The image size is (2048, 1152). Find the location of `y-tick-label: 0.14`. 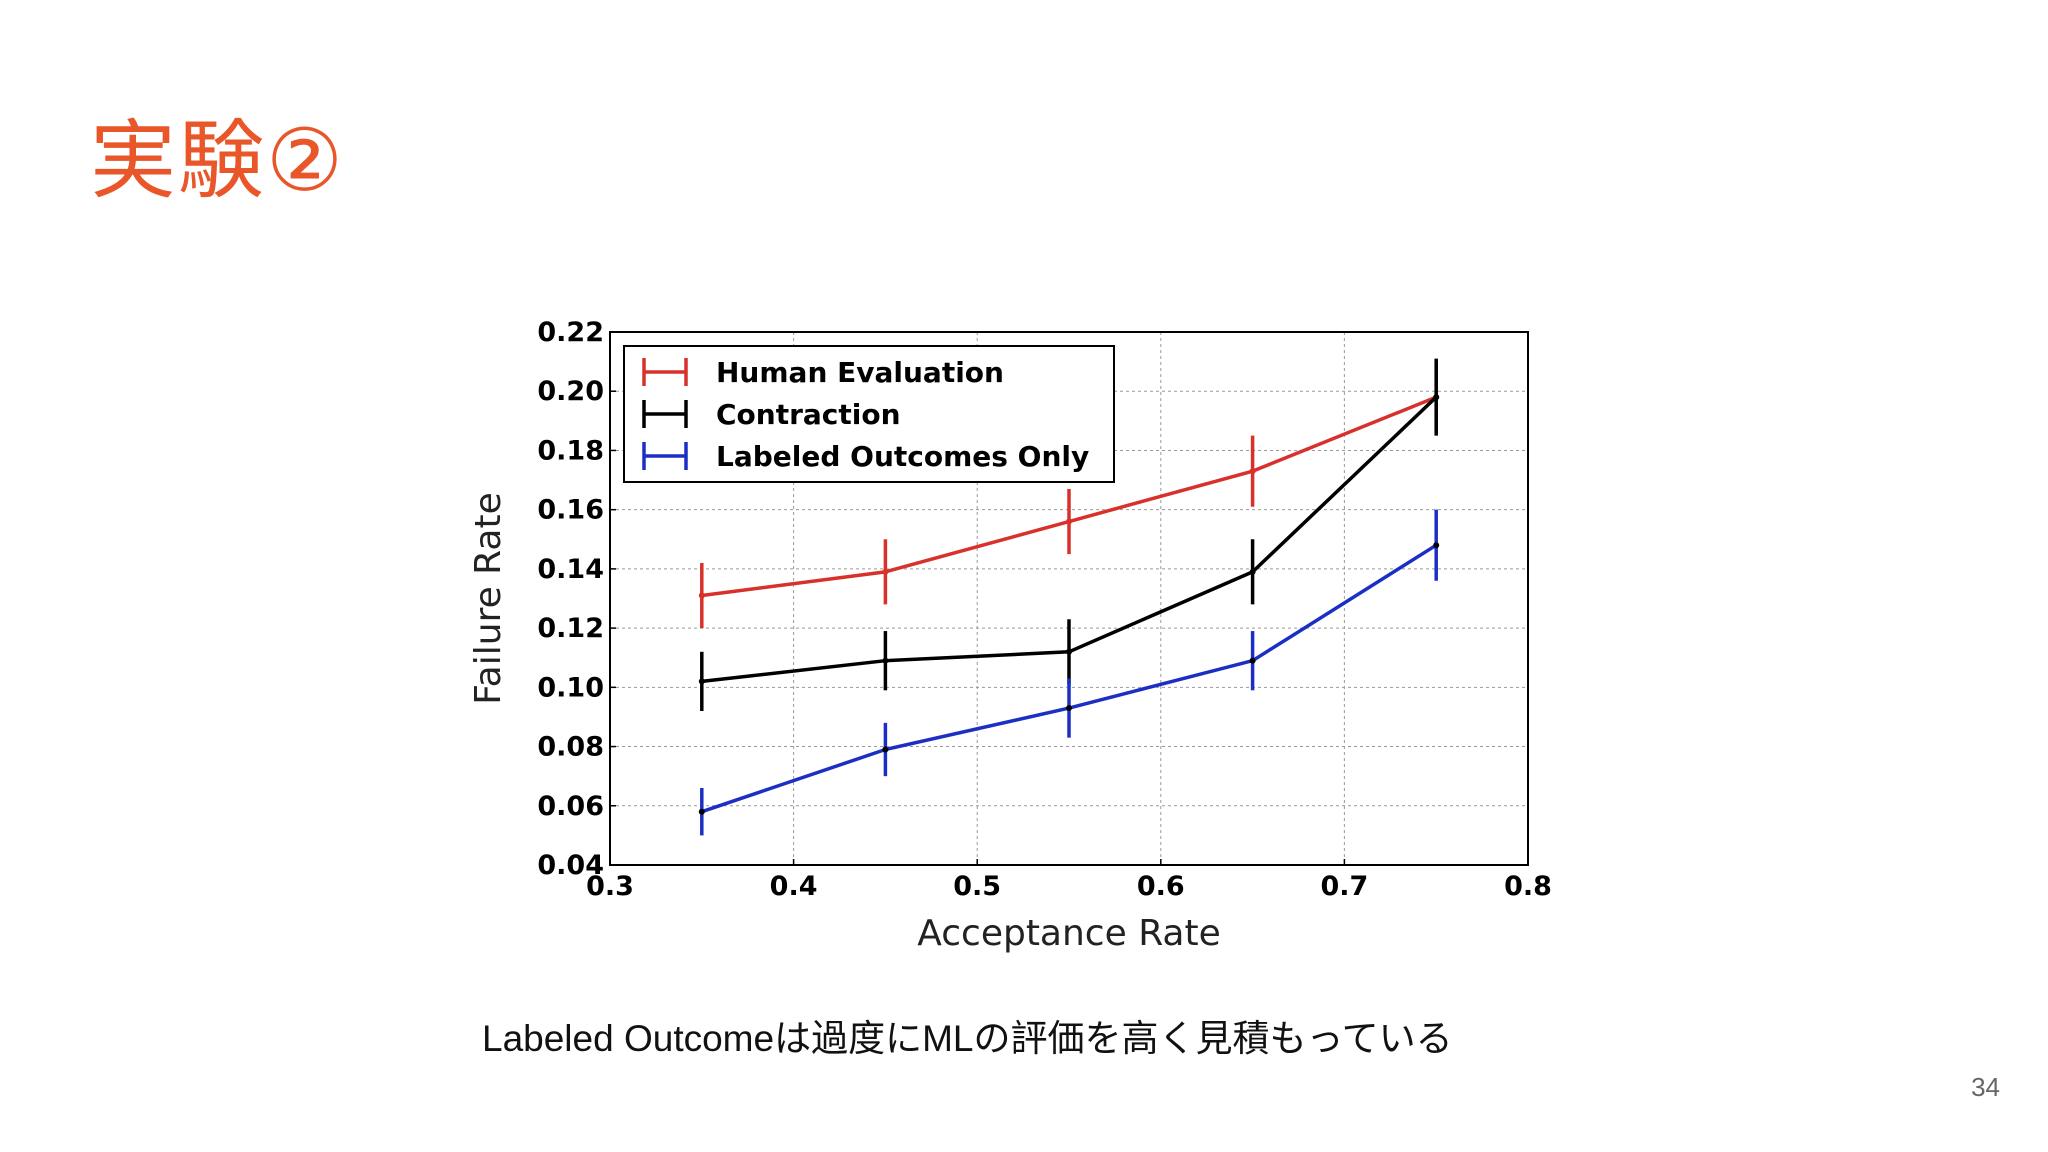

y-tick-label: 0.14 is located at coordinates (570, 569).